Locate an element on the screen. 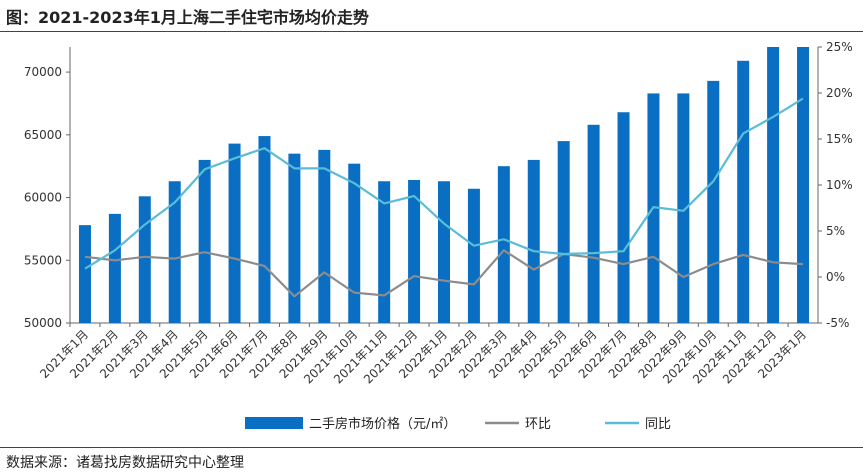 This screenshot has height=473, width=863. mom-line is located at coordinates (444, 273).